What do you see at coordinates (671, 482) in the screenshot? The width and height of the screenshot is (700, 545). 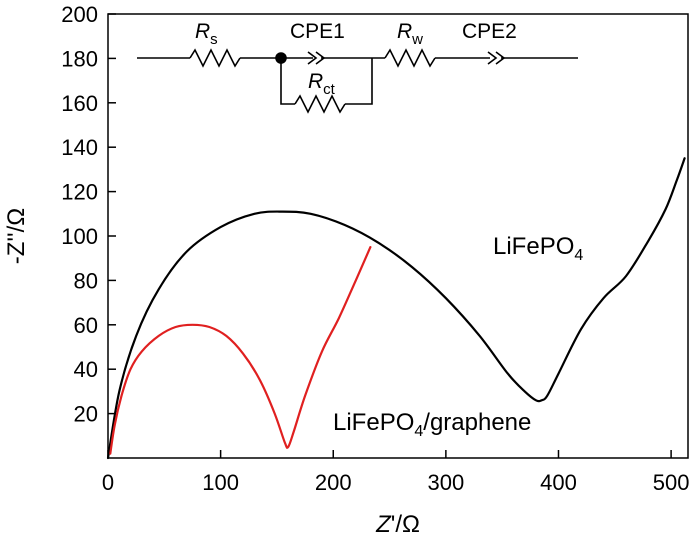 I see `x-tick-label-5: 500` at bounding box center [671, 482].